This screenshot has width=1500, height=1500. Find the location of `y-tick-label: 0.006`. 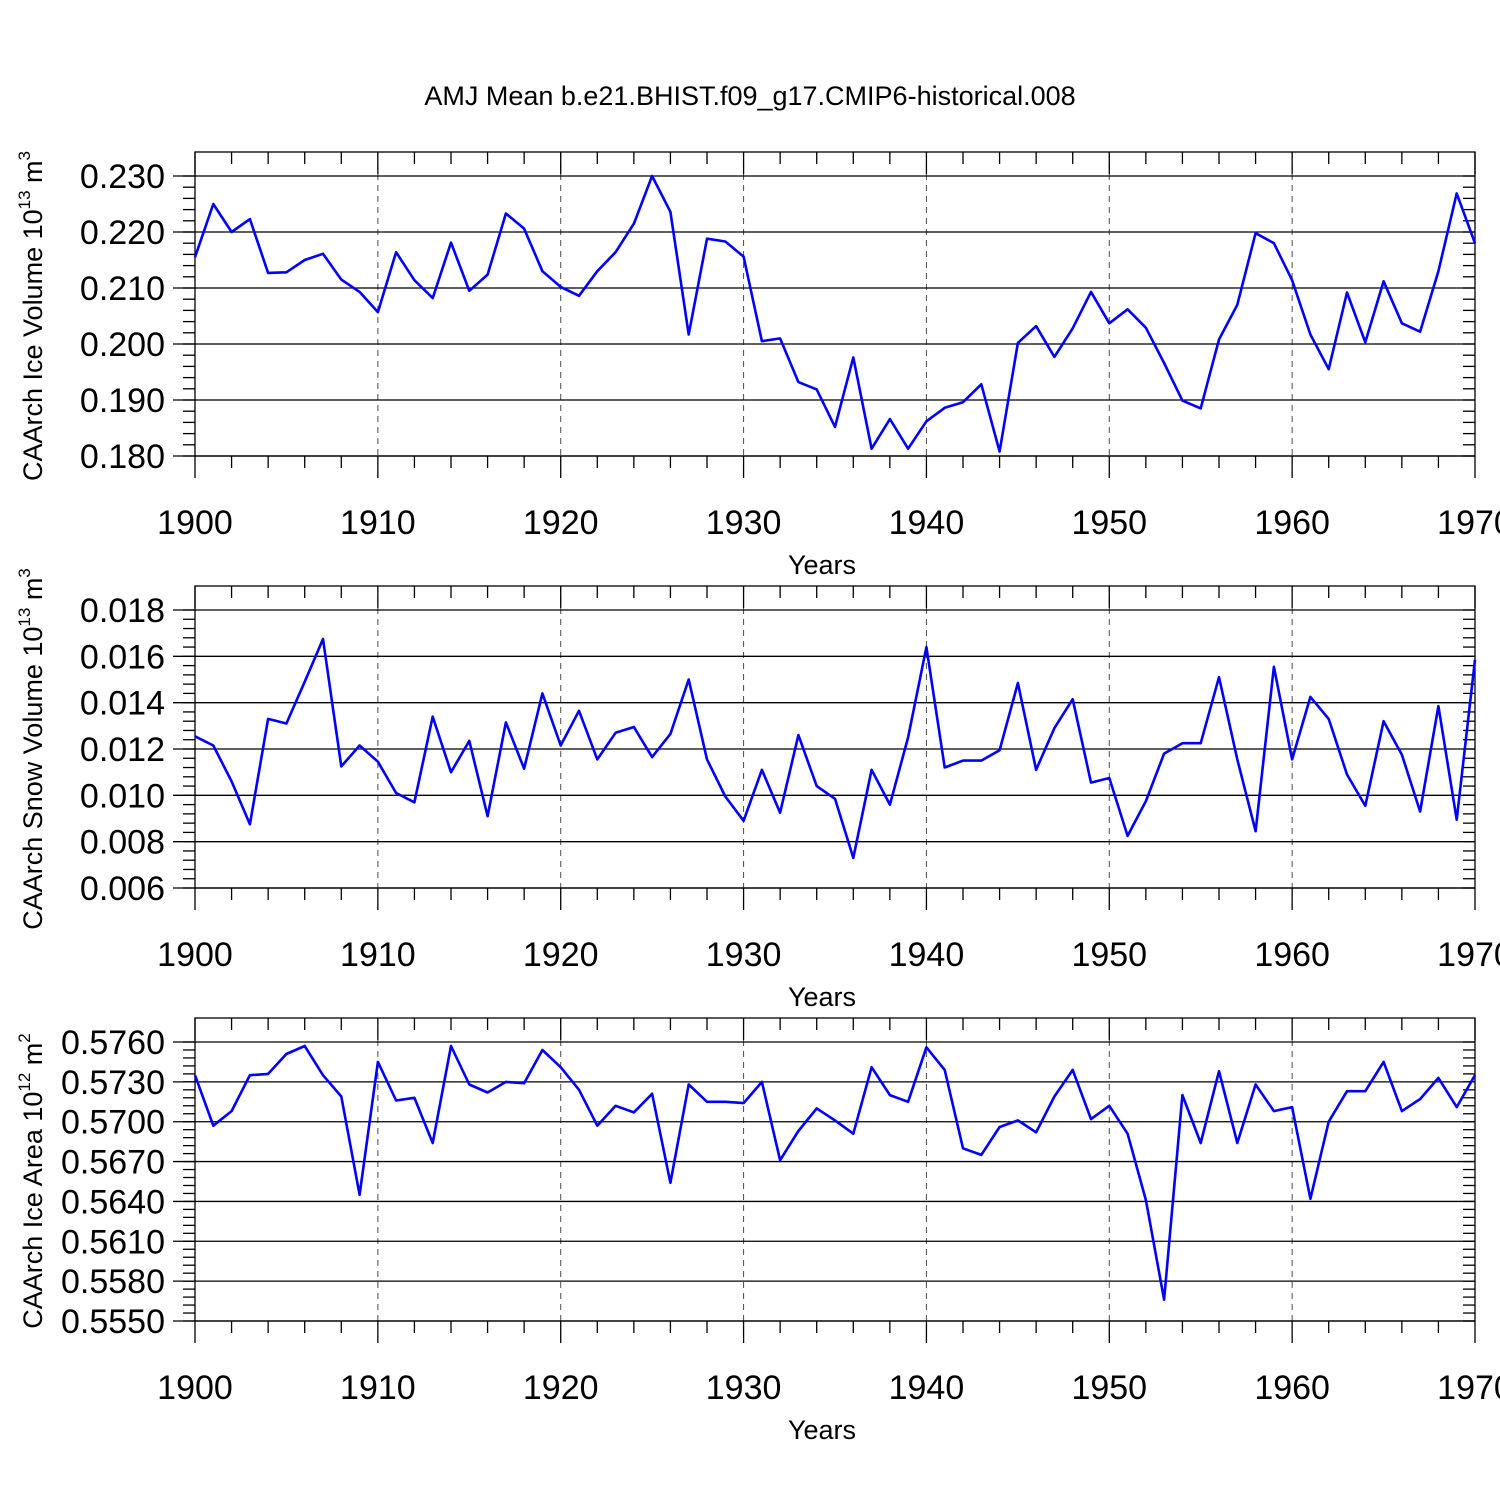

y-tick-label: 0.006 is located at coordinates (122, 889).